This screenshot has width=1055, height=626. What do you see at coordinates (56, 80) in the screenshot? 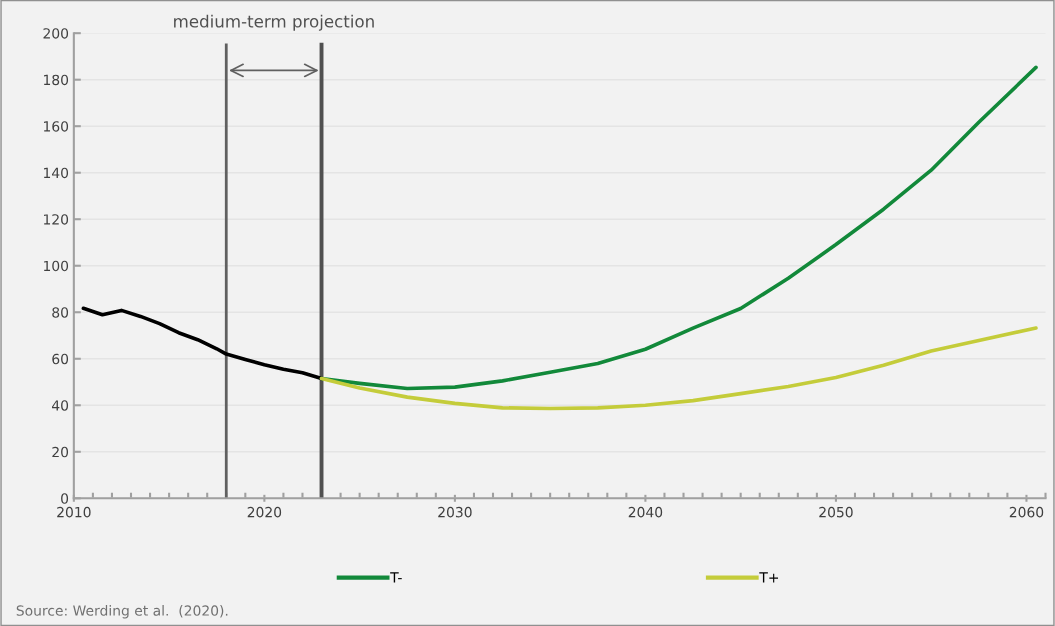
I see `y-tick-label: 180` at bounding box center [56, 80].